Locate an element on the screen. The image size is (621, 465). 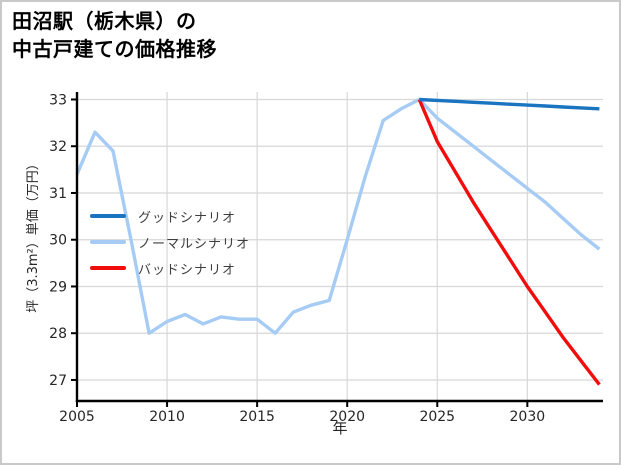
chart-title: 田沼駅（栃木県）の 中古戸建ての価格推移 is located at coordinates (114, 35).